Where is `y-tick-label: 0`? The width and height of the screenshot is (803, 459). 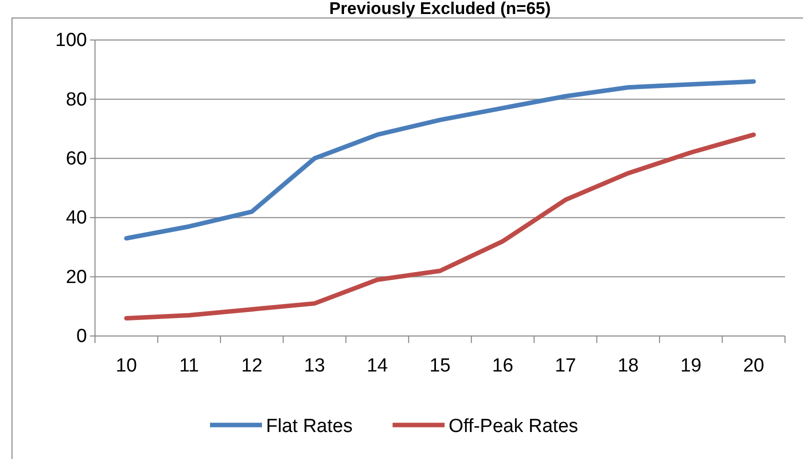
y-tick-label: 0 is located at coordinates (81, 337).